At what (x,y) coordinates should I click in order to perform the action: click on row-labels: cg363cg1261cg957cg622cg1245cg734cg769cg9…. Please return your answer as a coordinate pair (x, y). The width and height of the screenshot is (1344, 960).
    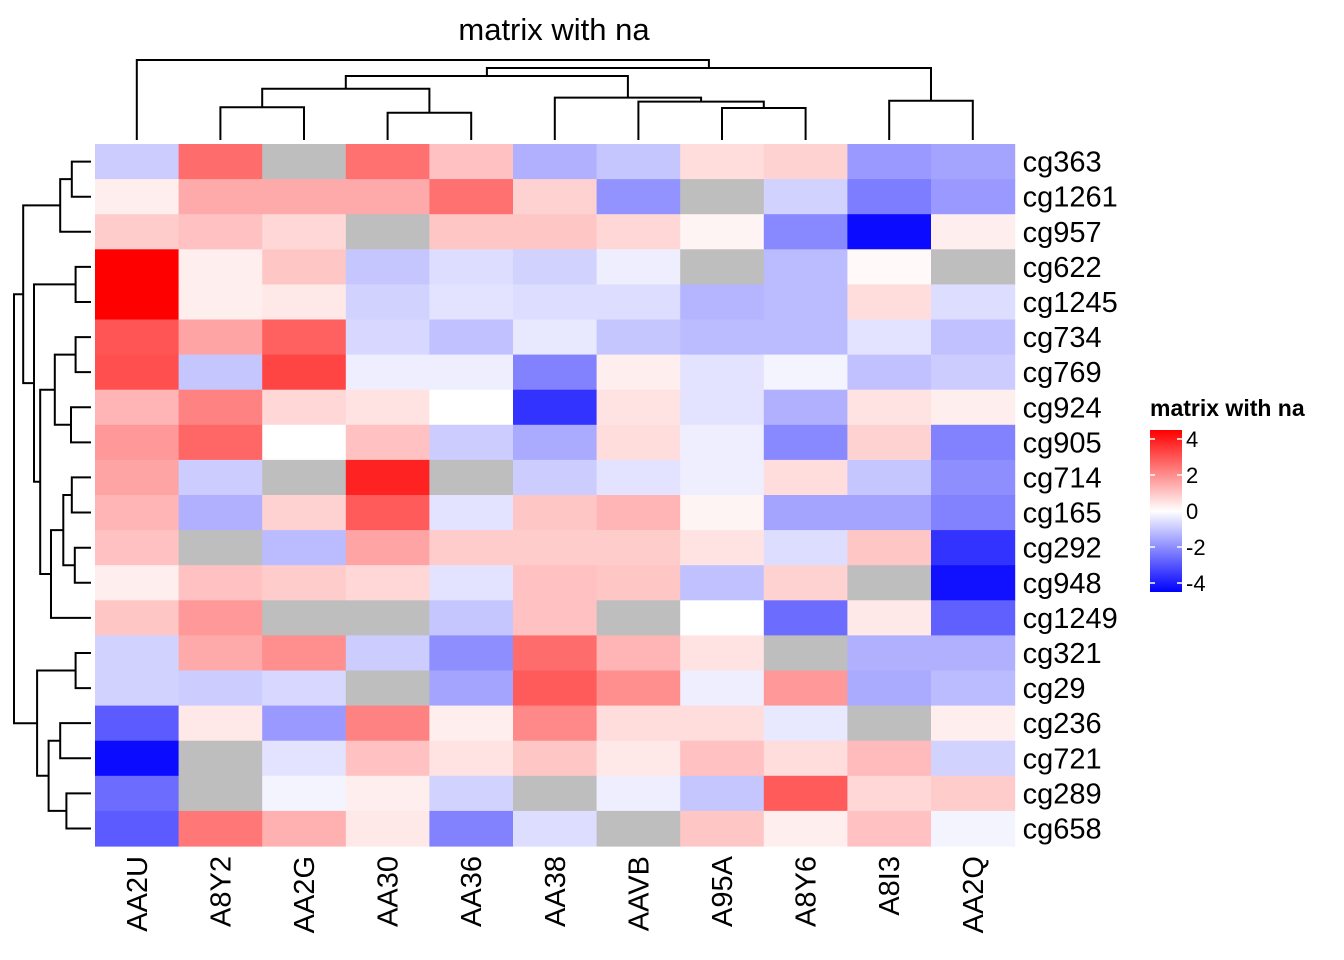
    Looking at the image, I should click on (1070, 496).